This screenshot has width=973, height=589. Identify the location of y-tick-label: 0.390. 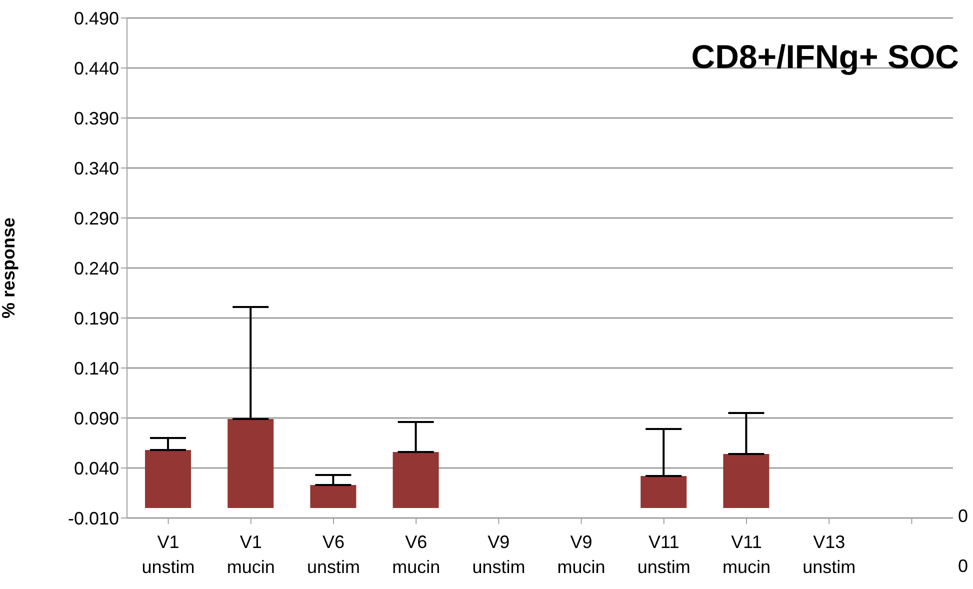
(96, 118).